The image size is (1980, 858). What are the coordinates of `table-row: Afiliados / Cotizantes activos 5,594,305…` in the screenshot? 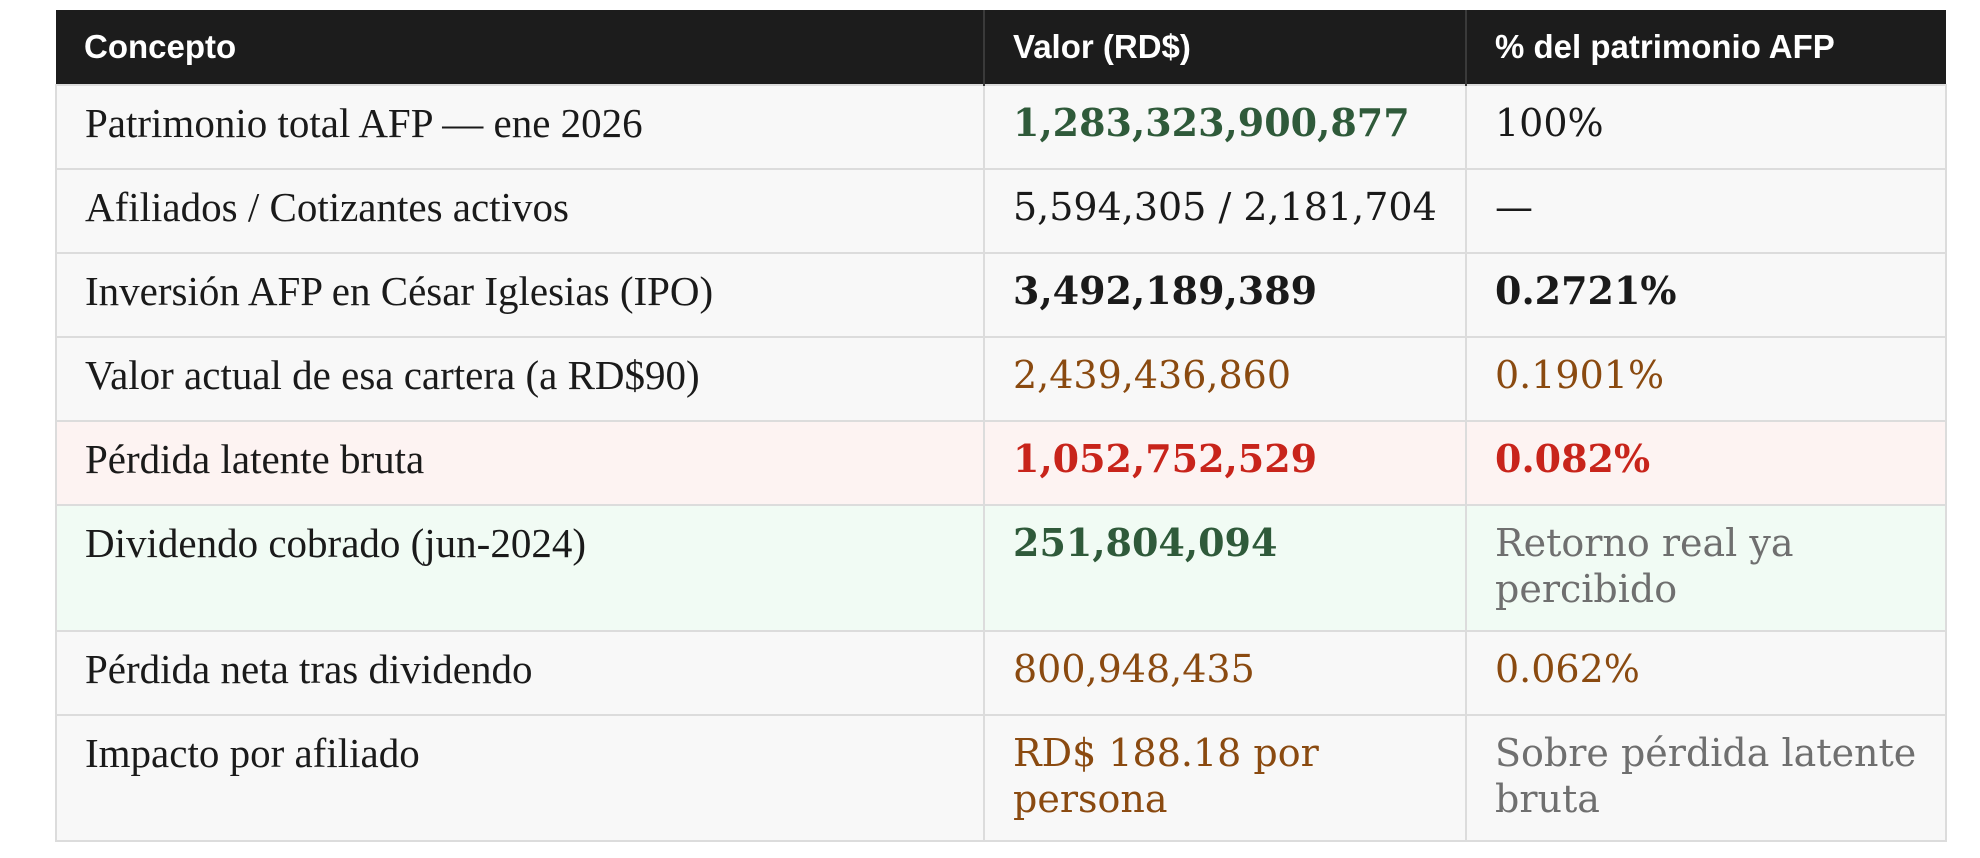 It's located at (1001, 211).